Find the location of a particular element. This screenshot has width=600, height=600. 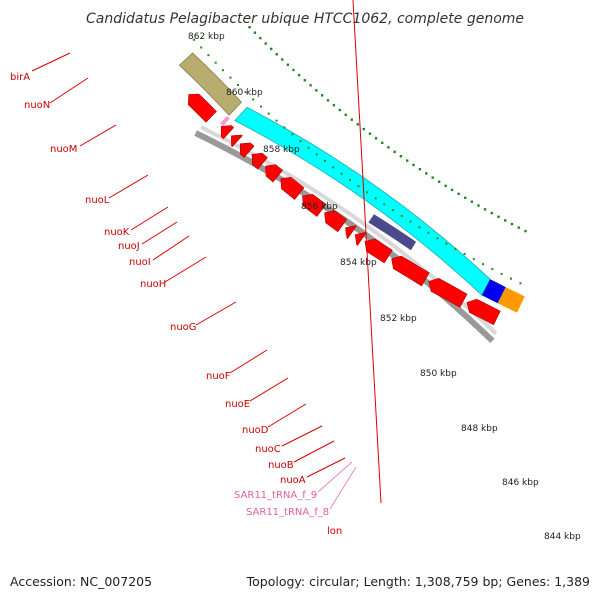

gene-label-nuoM: nuoM is located at coordinates (63, 149).